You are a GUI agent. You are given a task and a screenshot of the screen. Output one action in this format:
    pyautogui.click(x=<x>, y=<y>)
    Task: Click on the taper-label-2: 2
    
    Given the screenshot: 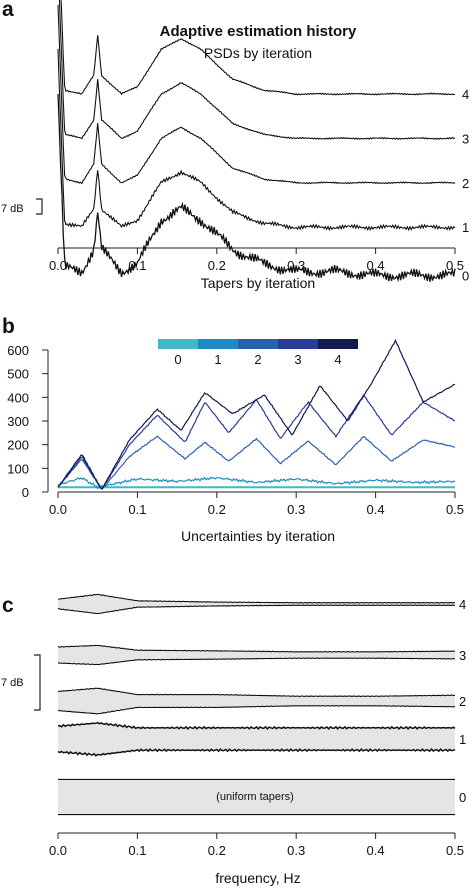 What is the action you would take?
    pyautogui.click(x=462, y=701)
    